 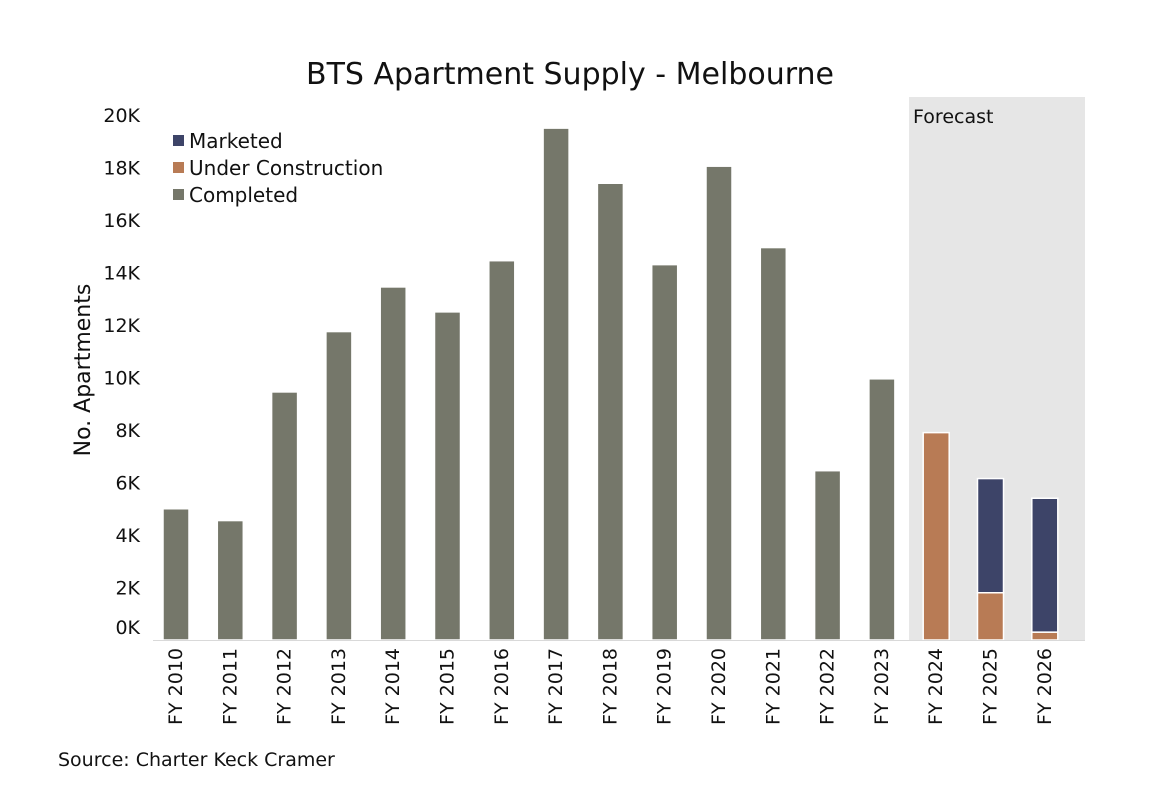 What do you see at coordinates (127, 628) in the screenshot?
I see `y-tick-label: 0K` at bounding box center [127, 628].